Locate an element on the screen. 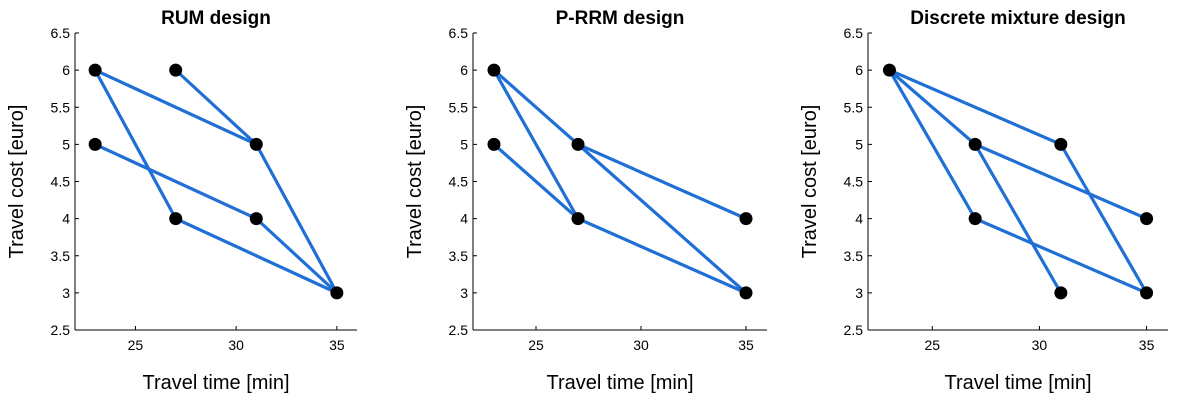 This screenshot has height=399, width=1180. chart-title: P-RRM design is located at coordinates (620, 18).